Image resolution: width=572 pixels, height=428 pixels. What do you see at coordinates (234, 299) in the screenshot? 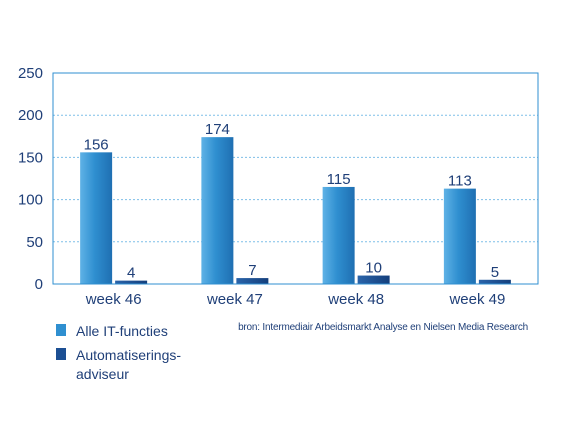
I see `x-category-label-week-47: week 47` at bounding box center [234, 299].